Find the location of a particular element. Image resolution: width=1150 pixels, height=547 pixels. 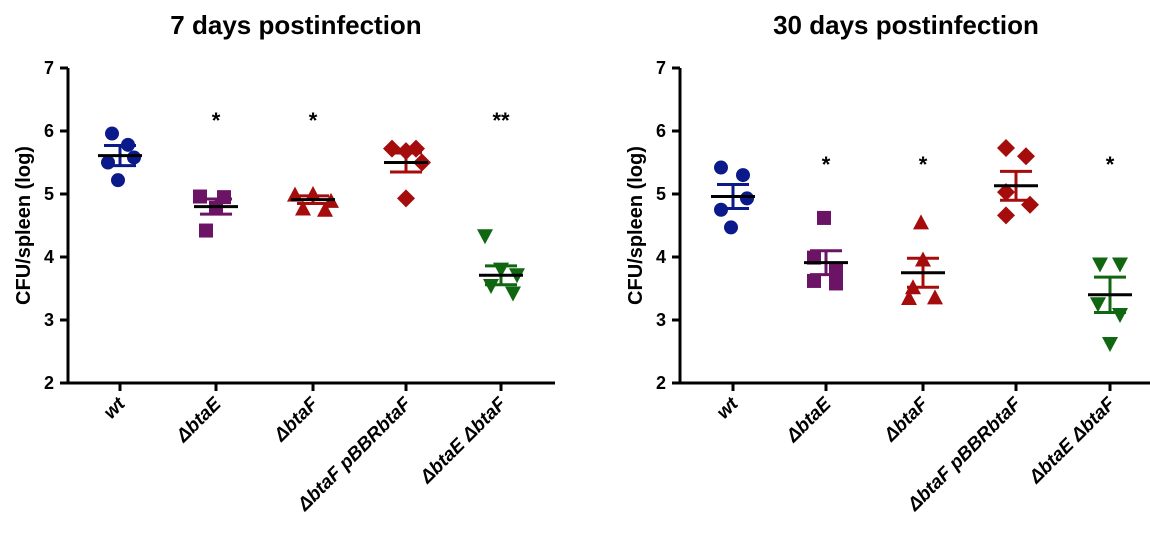

chart-title: 7 days postinfection is located at coordinates (295, 25).